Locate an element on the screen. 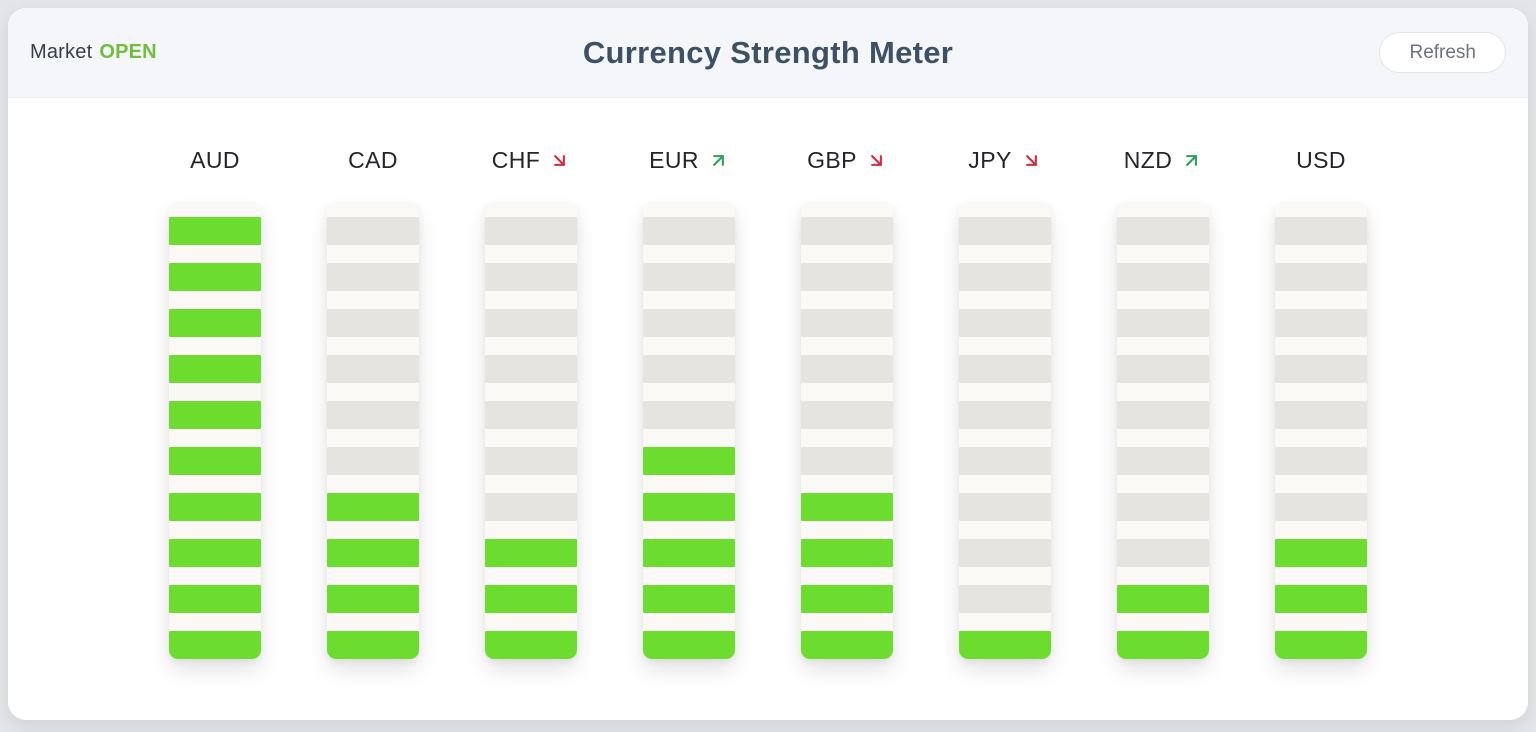 The width and height of the screenshot is (1536, 732). currency-label: CAD is located at coordinates (373, 160).